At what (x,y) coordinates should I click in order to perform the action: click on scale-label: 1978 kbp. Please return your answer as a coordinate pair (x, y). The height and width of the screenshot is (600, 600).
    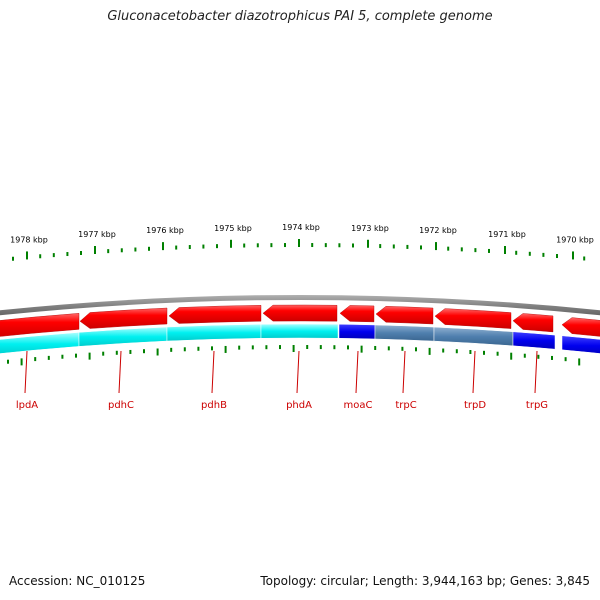
    Looking at the image, I should click on (29, 239).